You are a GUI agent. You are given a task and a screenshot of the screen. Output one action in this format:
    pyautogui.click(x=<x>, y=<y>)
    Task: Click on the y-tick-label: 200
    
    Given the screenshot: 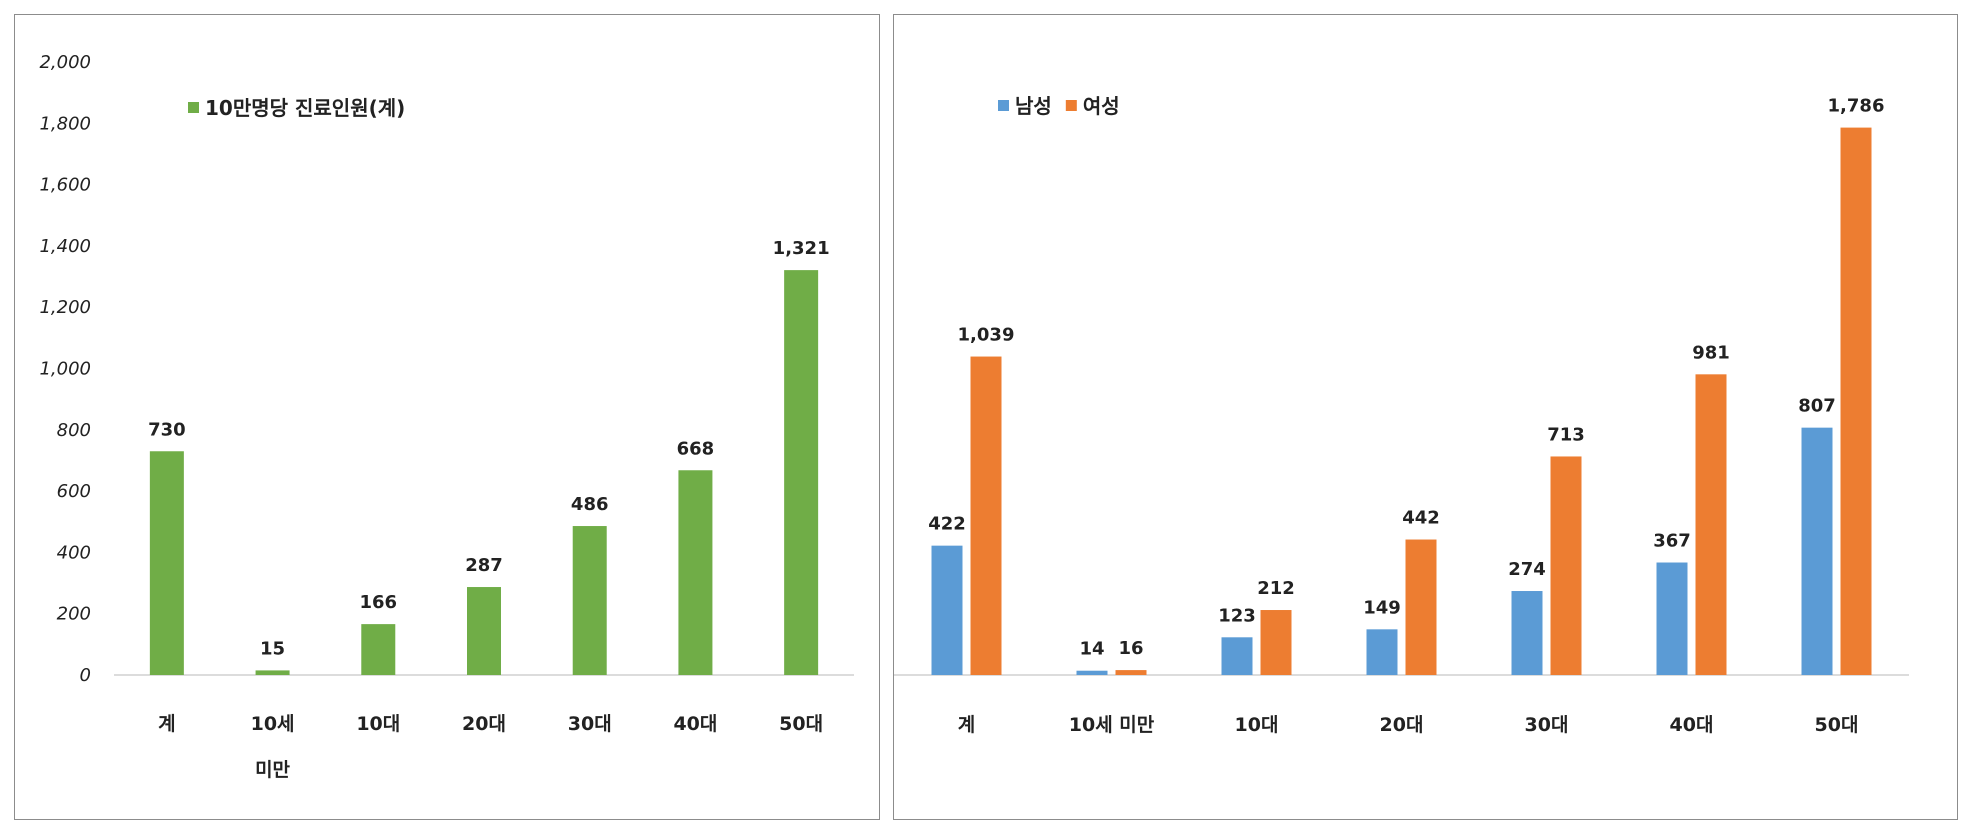 What is the action you would take?
    pyautogui.click(x=74, y=614)
    